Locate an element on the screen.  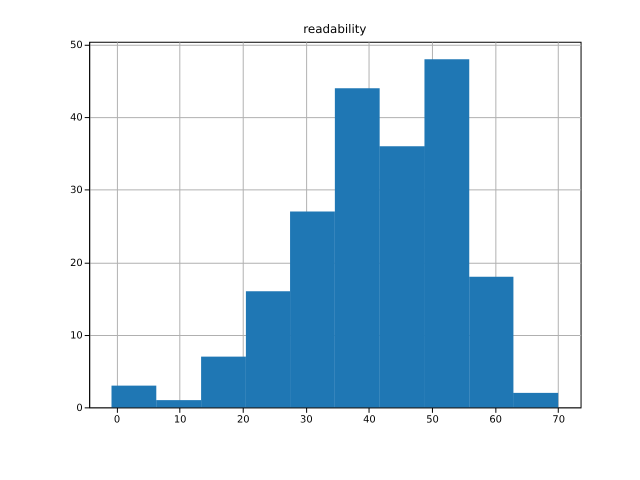
y-tick-label: 40 is located at coordinates (76, 118).